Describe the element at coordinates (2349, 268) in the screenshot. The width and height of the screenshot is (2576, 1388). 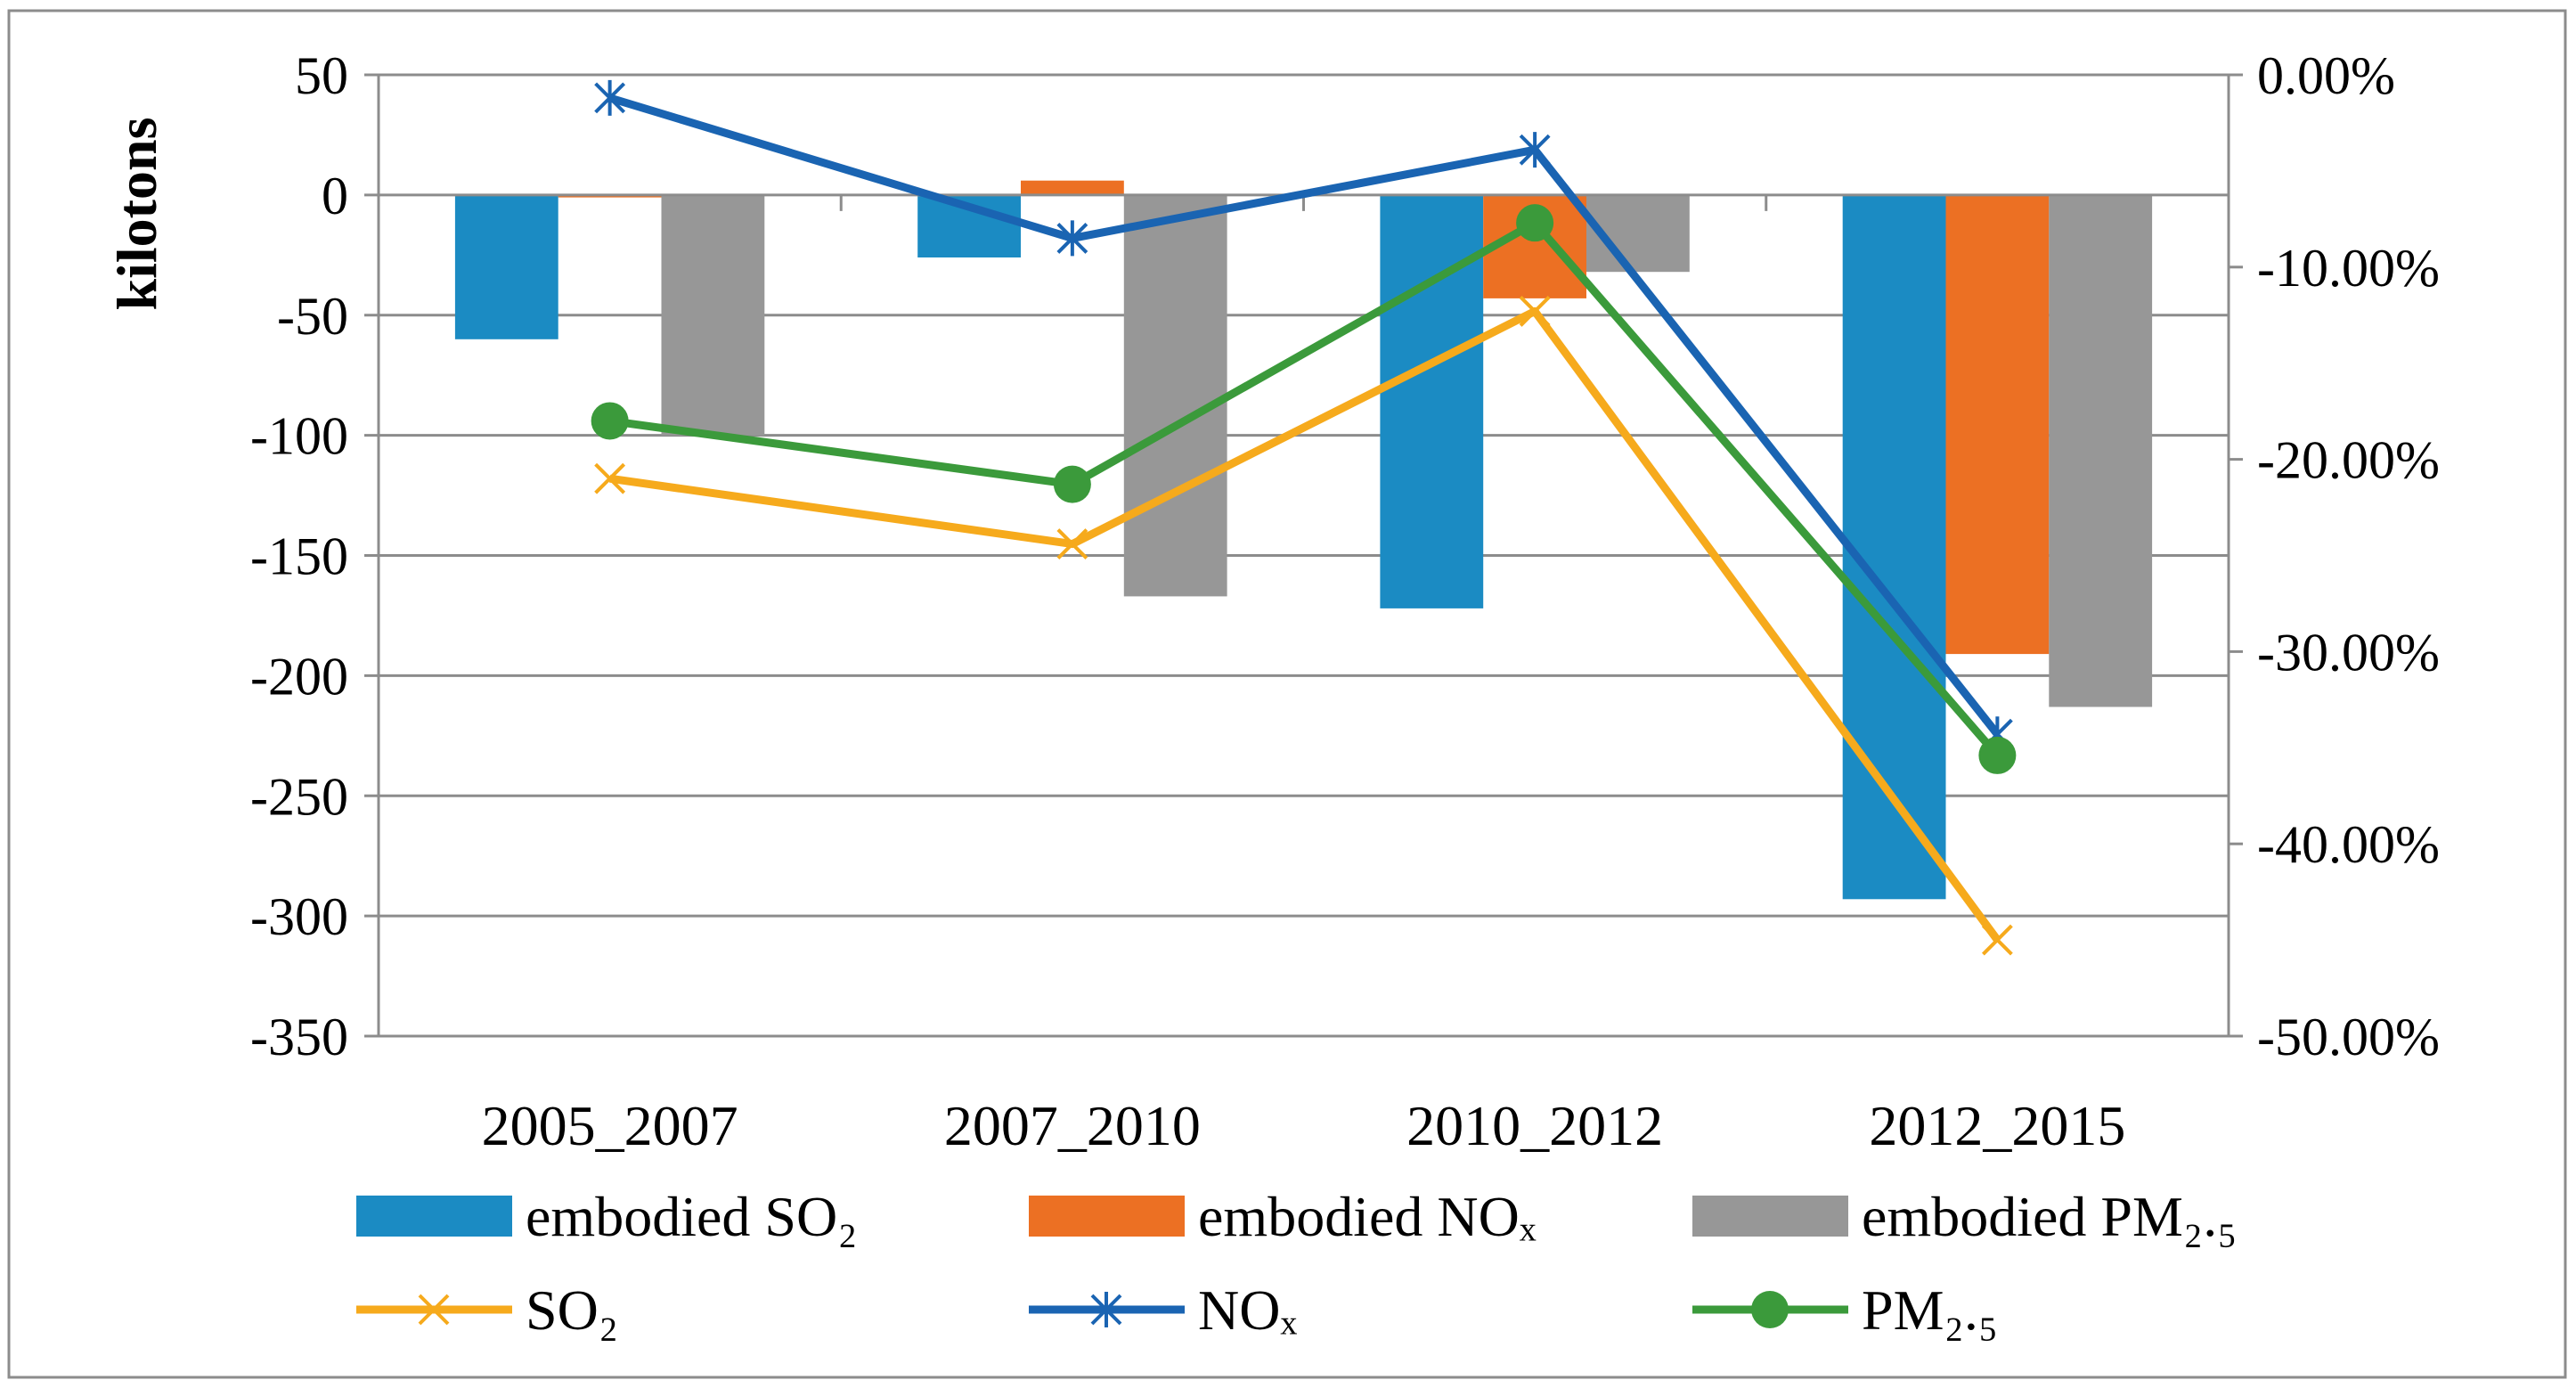
I see `right-tick-label: -10.00%` at that location.